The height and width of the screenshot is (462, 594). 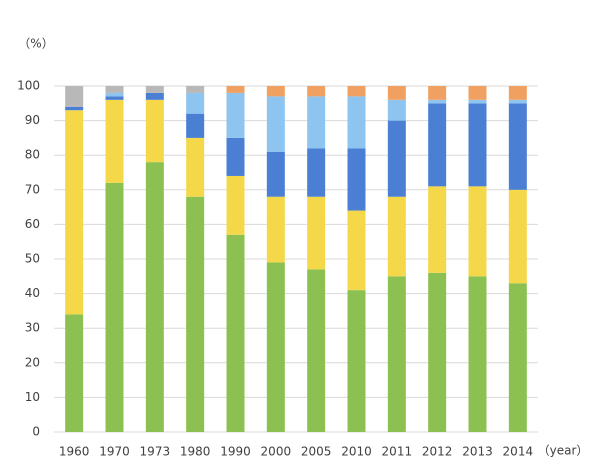 What do you see at coordinates (477, 452) in the screenshot?
I see `x-tick-label: 2013` at bounding box center [477, 452].